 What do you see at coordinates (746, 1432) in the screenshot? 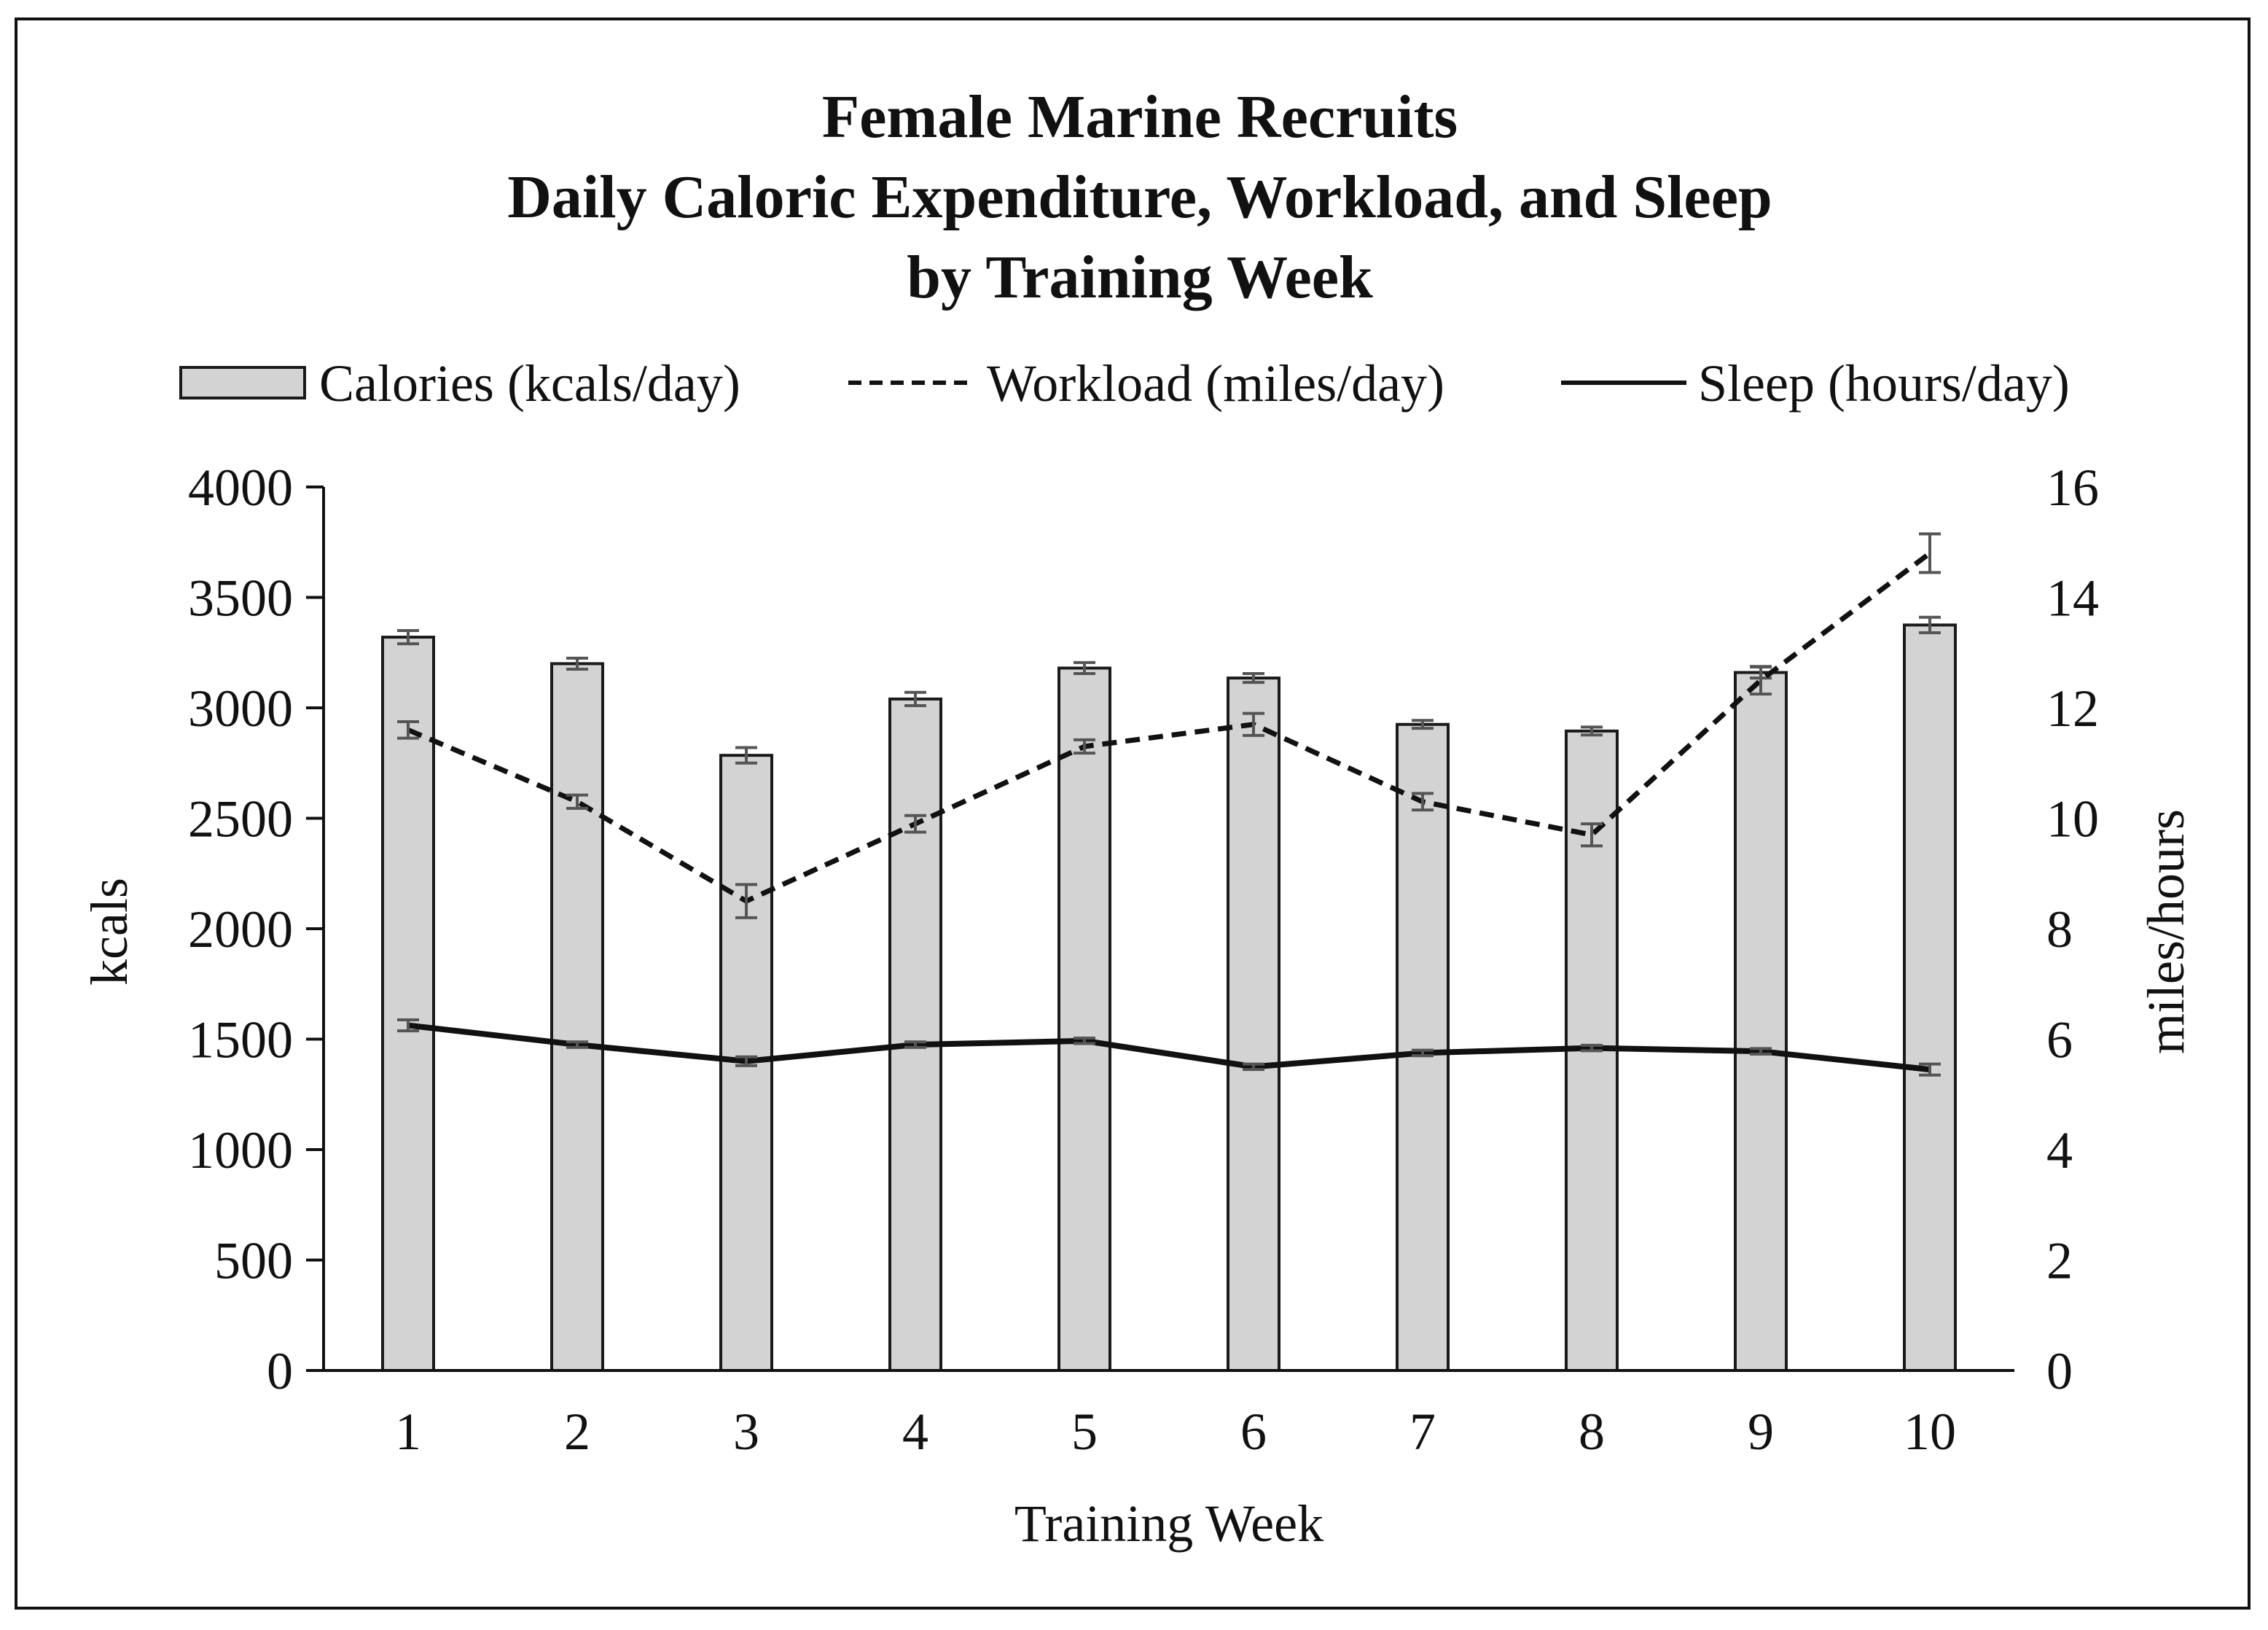
I see `x-tick-label: 3` at bounding box center [746, 1432].